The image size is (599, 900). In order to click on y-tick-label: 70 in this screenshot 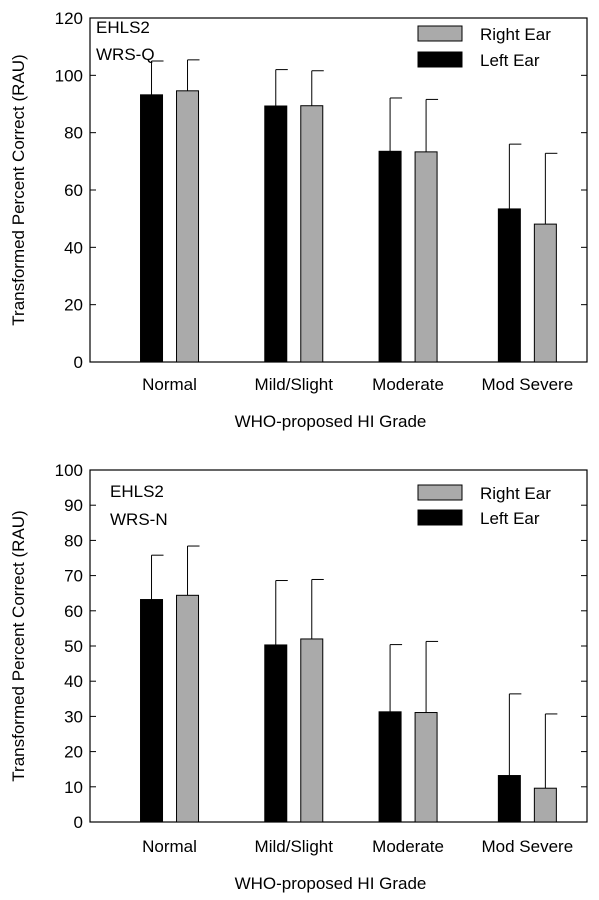, I will do `click(73, 576)`.